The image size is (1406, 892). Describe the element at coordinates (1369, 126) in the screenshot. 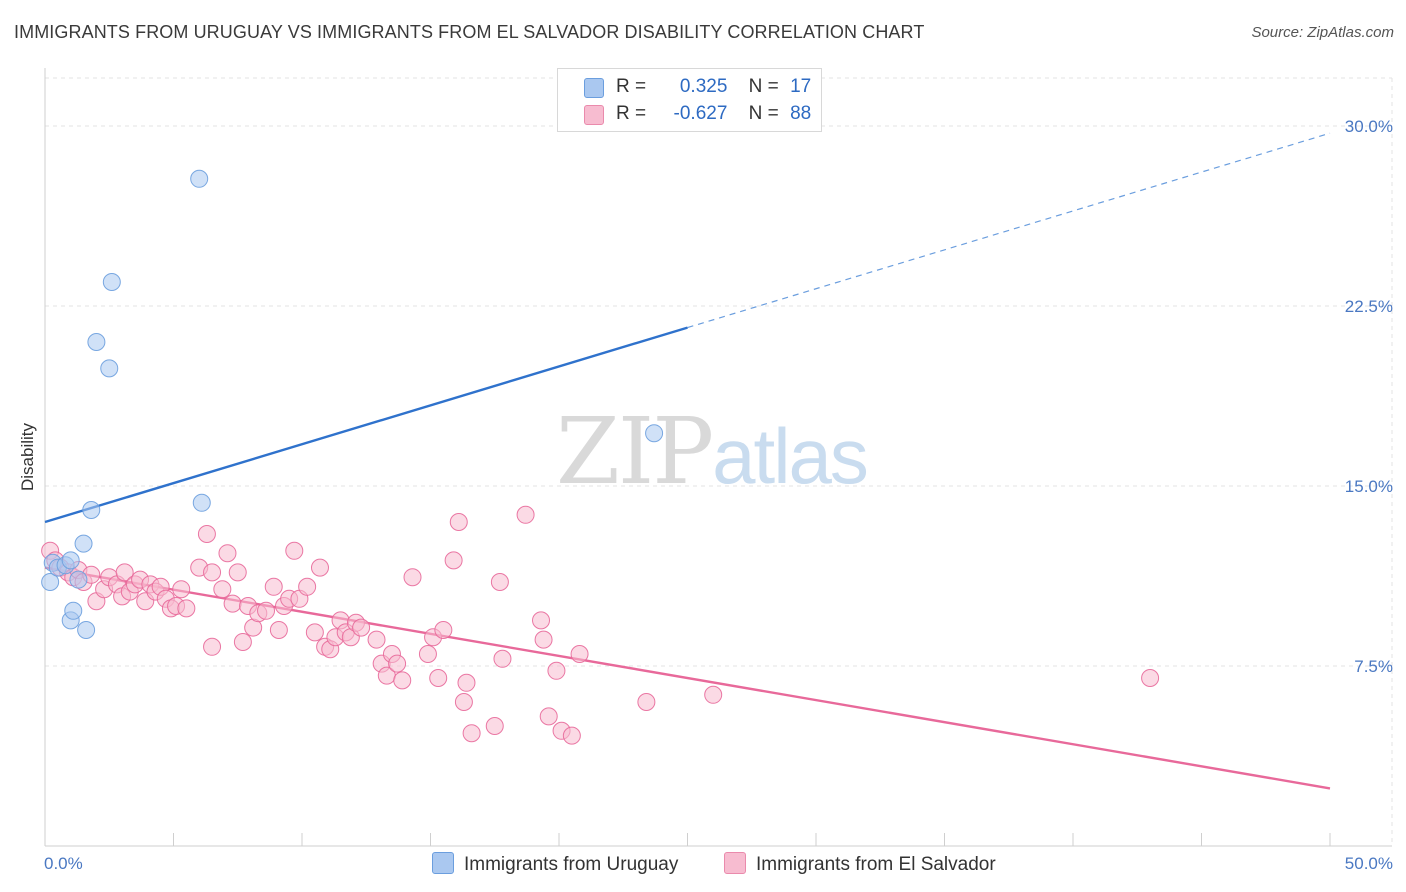

I see `y-tick-label: 30.0%` at that location.